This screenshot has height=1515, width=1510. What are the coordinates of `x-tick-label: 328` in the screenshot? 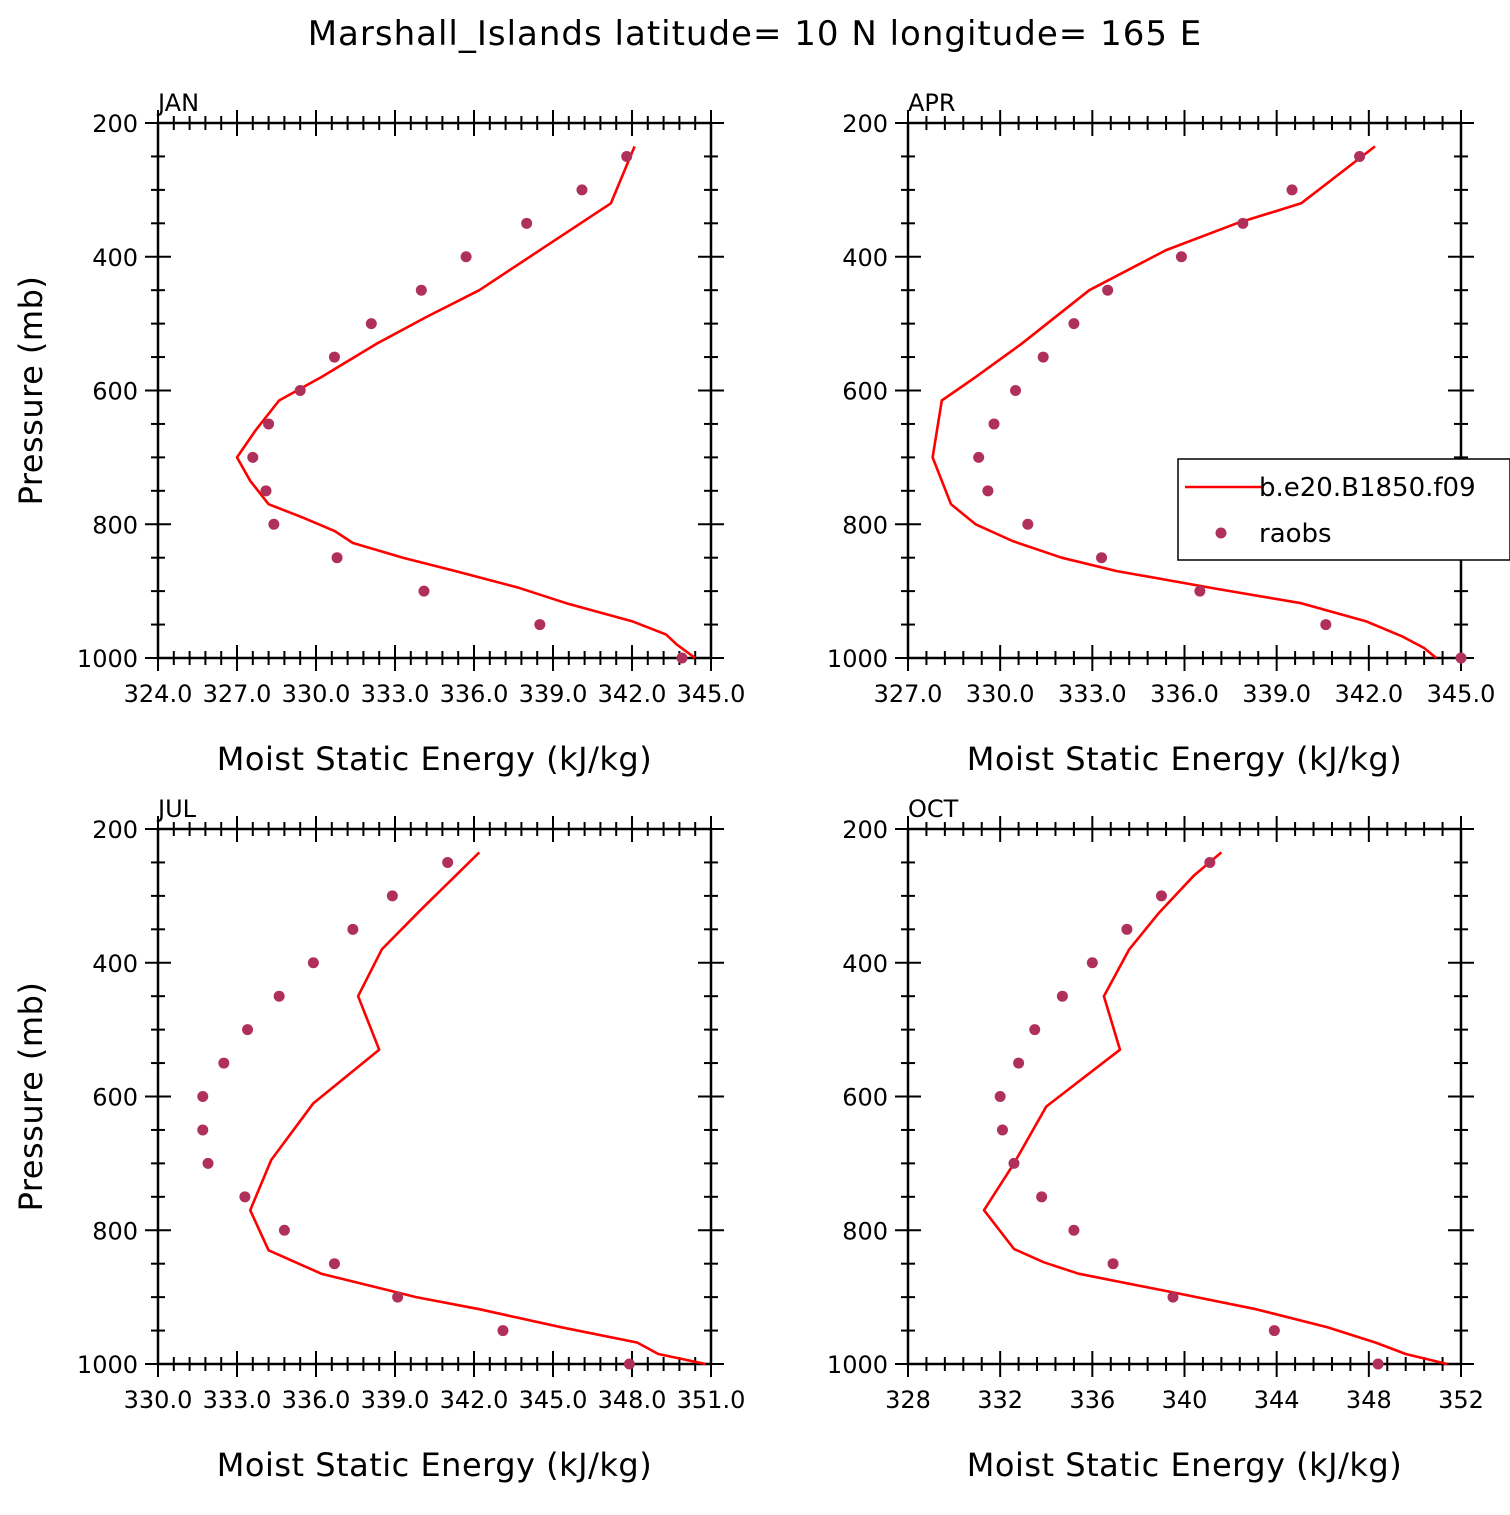 It's located at (908, 1400).